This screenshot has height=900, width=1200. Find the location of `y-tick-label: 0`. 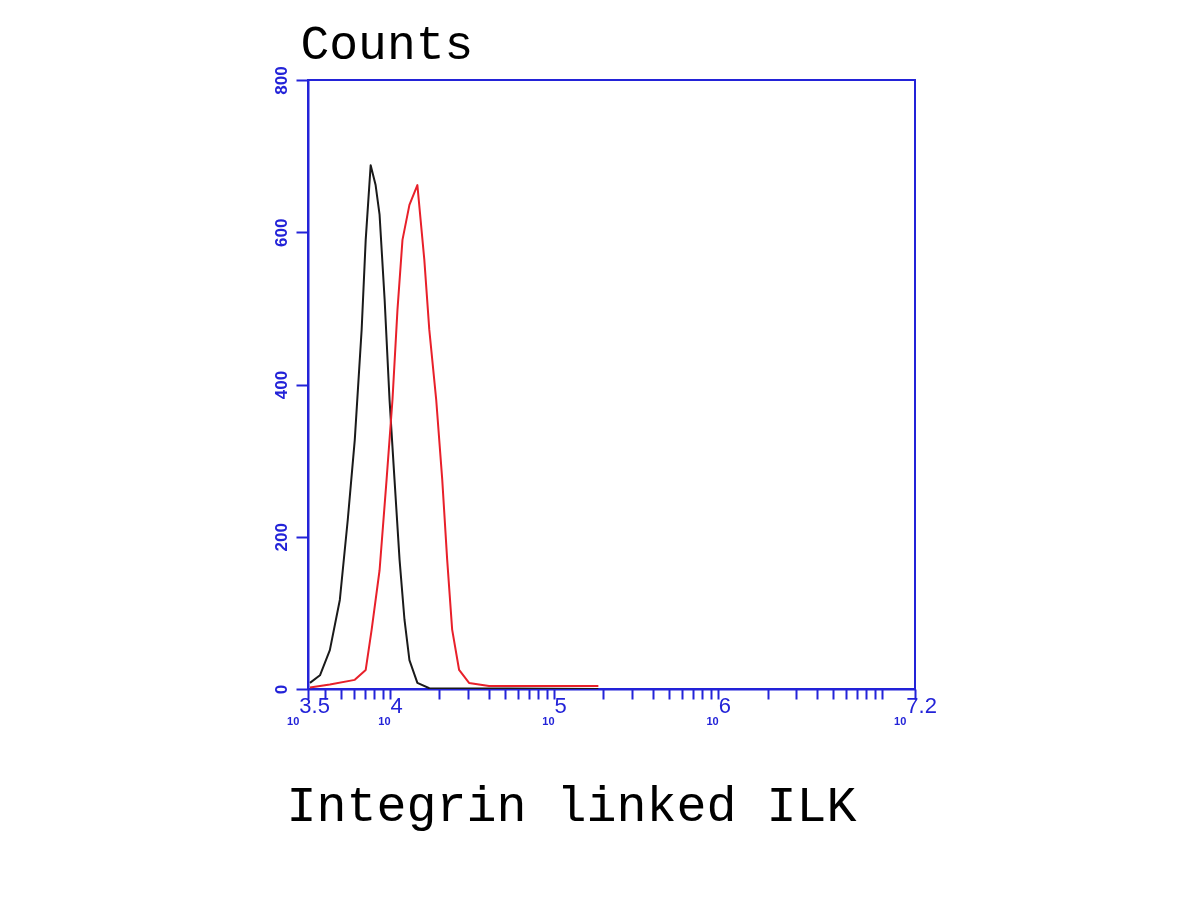

y-tick-label: 0 is located at coordinates (281, 689).